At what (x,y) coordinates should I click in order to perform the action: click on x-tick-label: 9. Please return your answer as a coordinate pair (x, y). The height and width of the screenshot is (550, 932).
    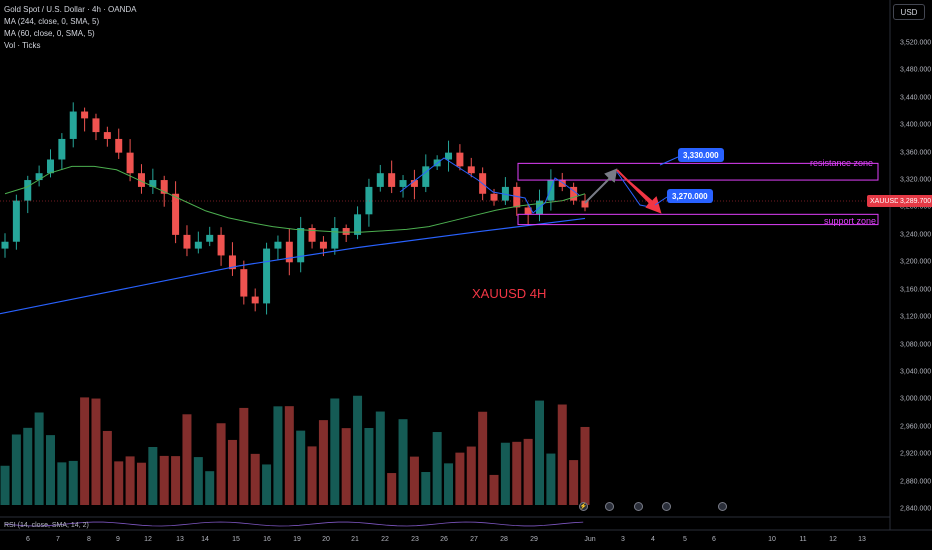
    Looking at the image, I should click on (118, 539).